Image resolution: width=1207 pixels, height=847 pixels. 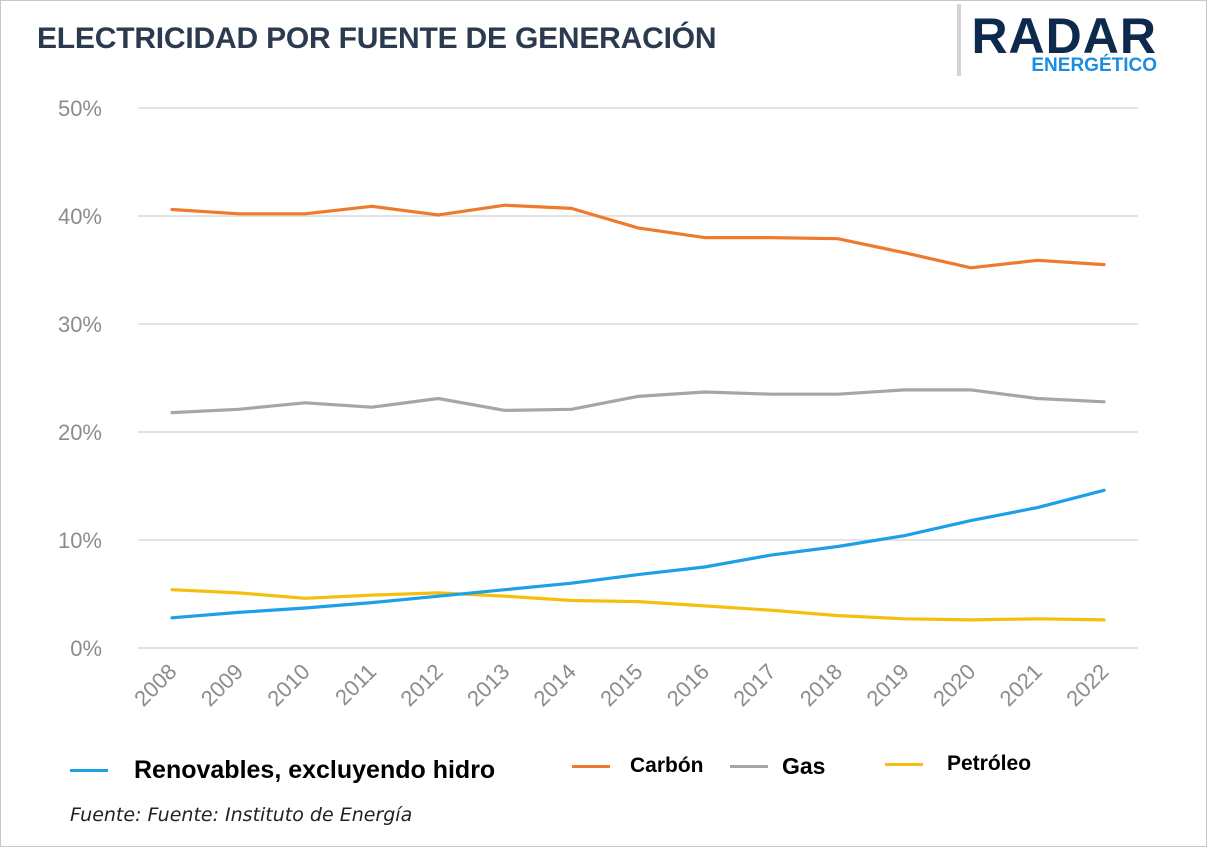 What do you see at coordinates (80, 216) in the screenshot?
I see `y-tick-label: 40%` at bounding box center [80, 216].